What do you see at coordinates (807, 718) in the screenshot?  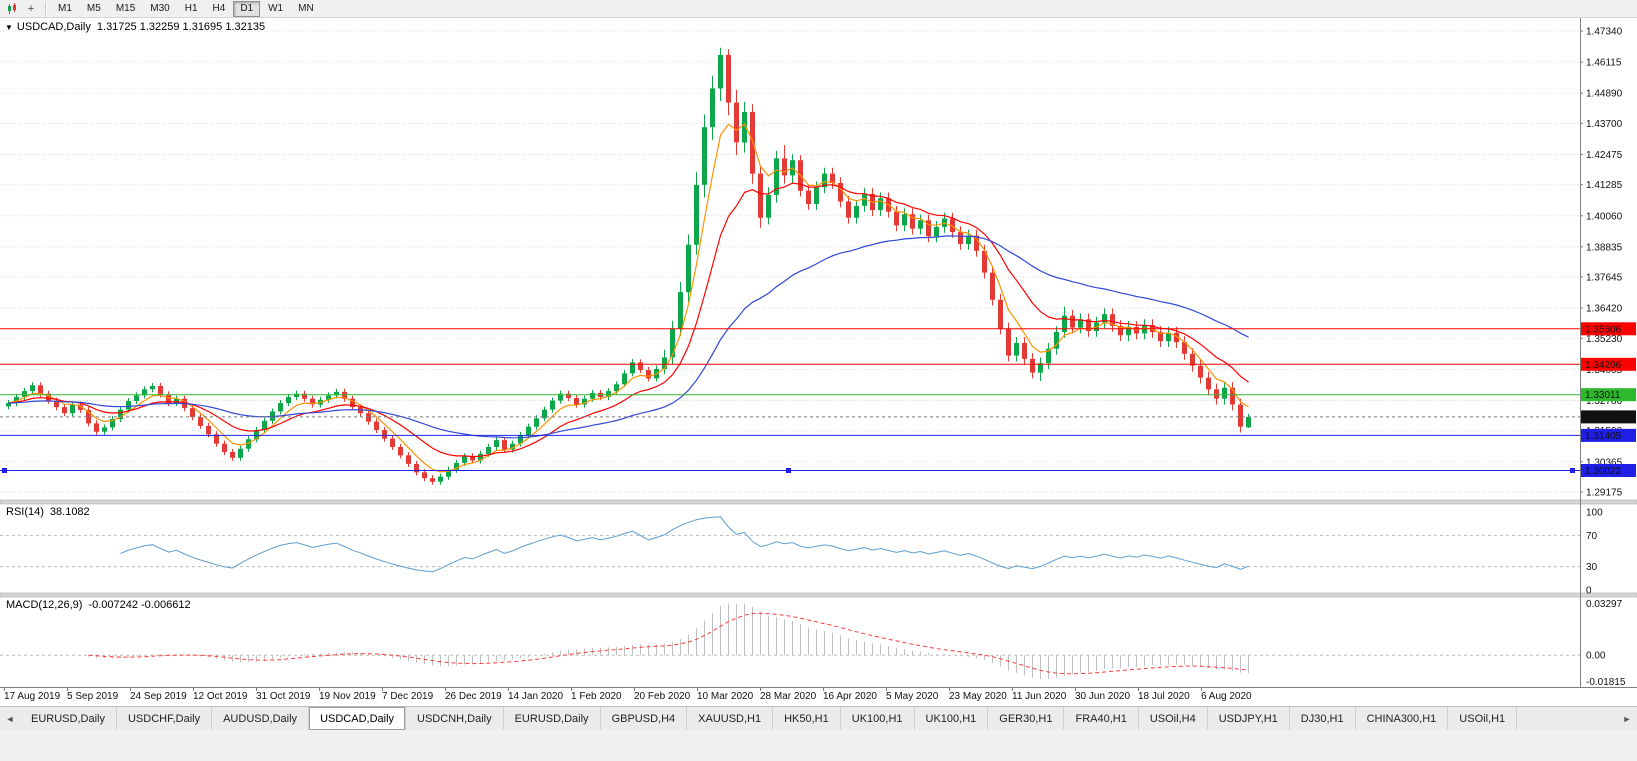 I see `chart-tab-hk50-h1: HK50,H1` at bounding box center [807, 718].